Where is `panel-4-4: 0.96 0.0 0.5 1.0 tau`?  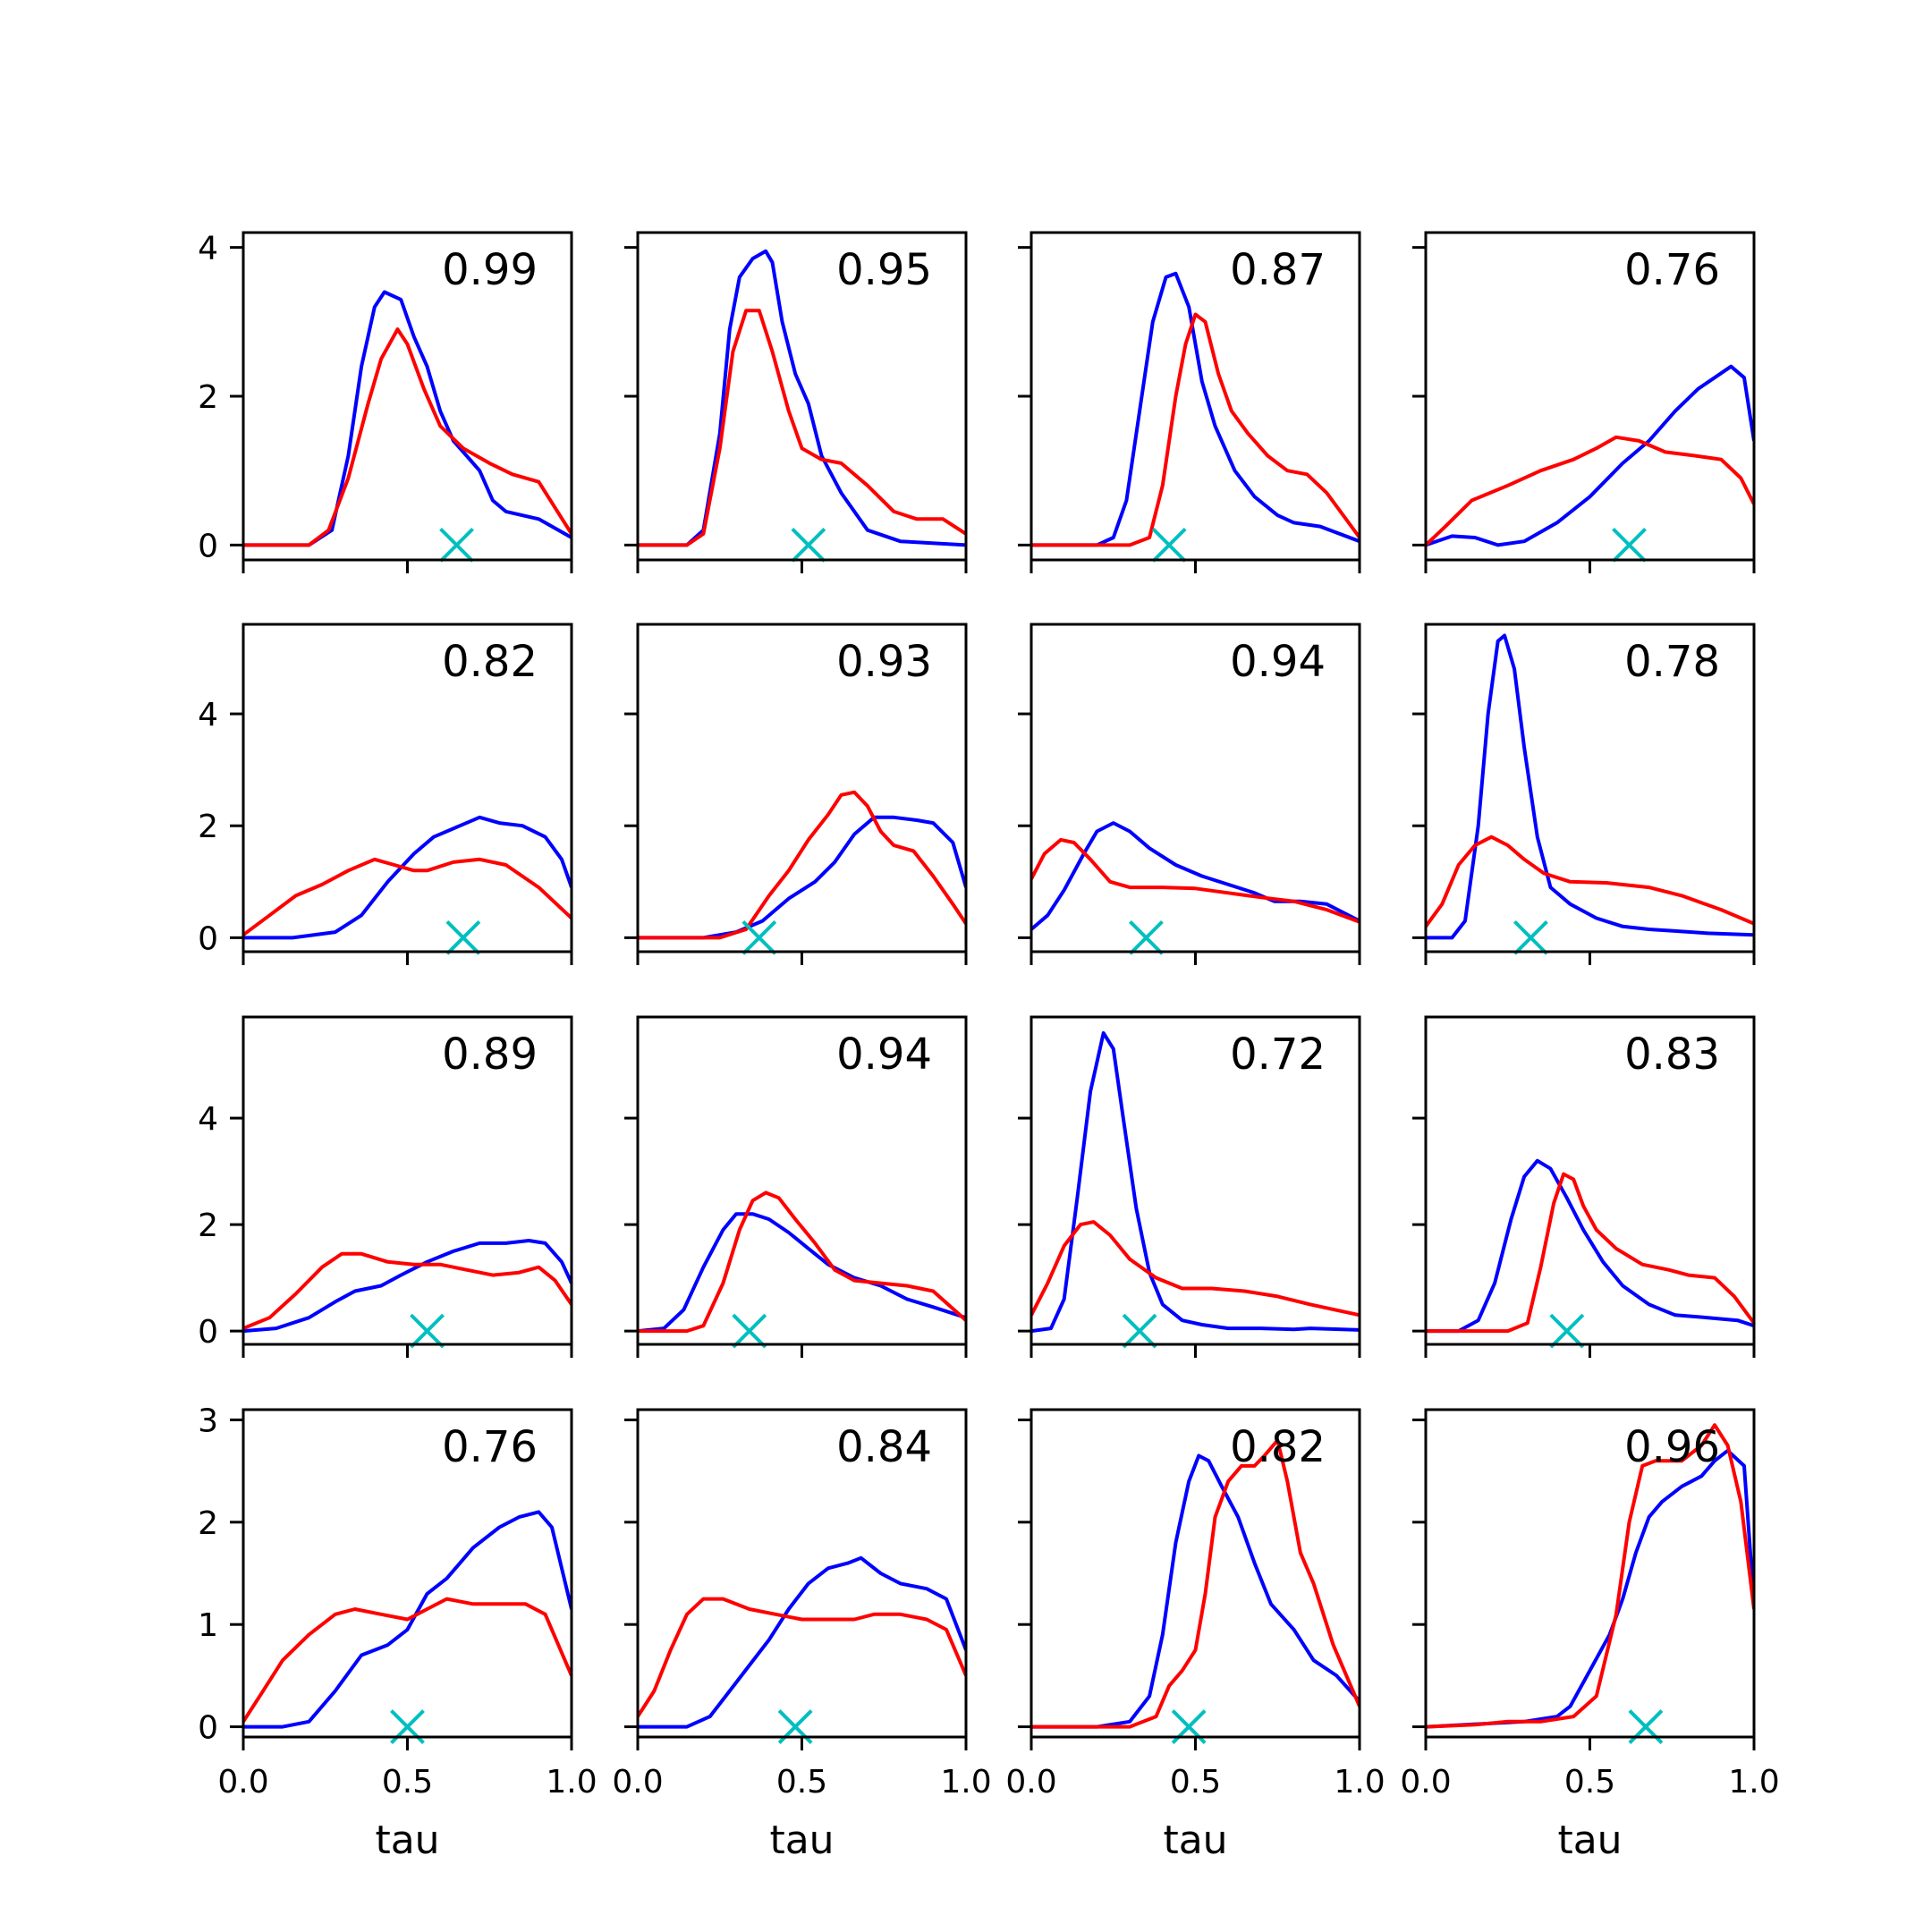 panel-4-4: 0.96 0.0 0.5 1.0 tau is located at coordinates (1590, 1635).